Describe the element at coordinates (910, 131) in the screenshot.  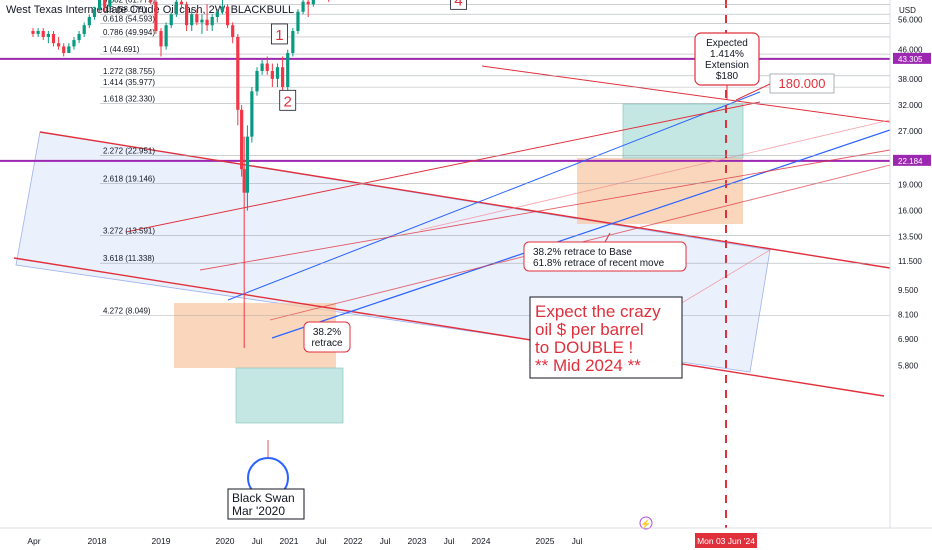
I see `price-tick: 27.000` at that location.